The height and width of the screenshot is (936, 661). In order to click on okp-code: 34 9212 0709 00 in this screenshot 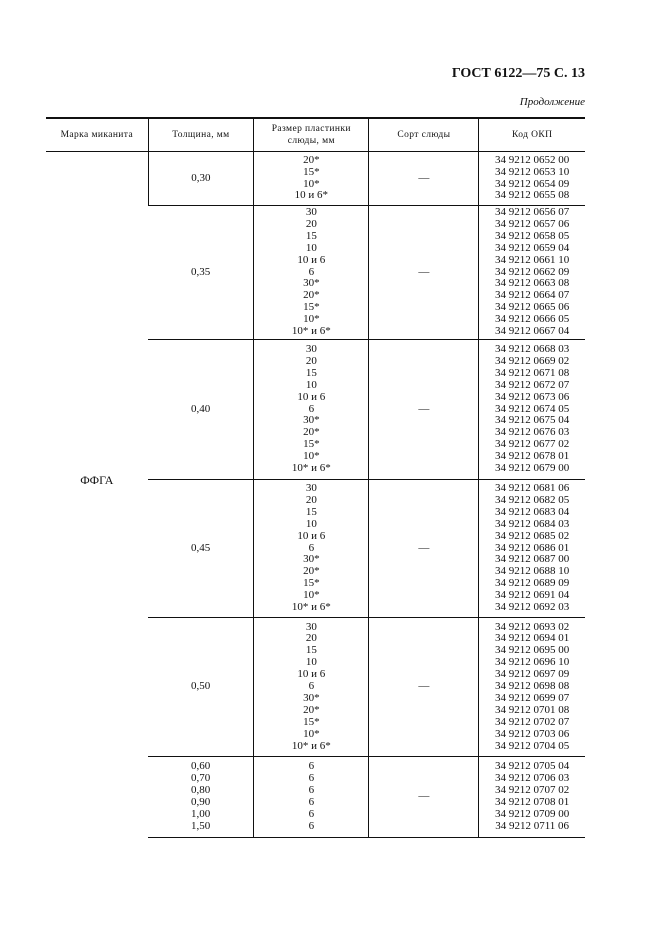, I will do `click(532, 813)`.